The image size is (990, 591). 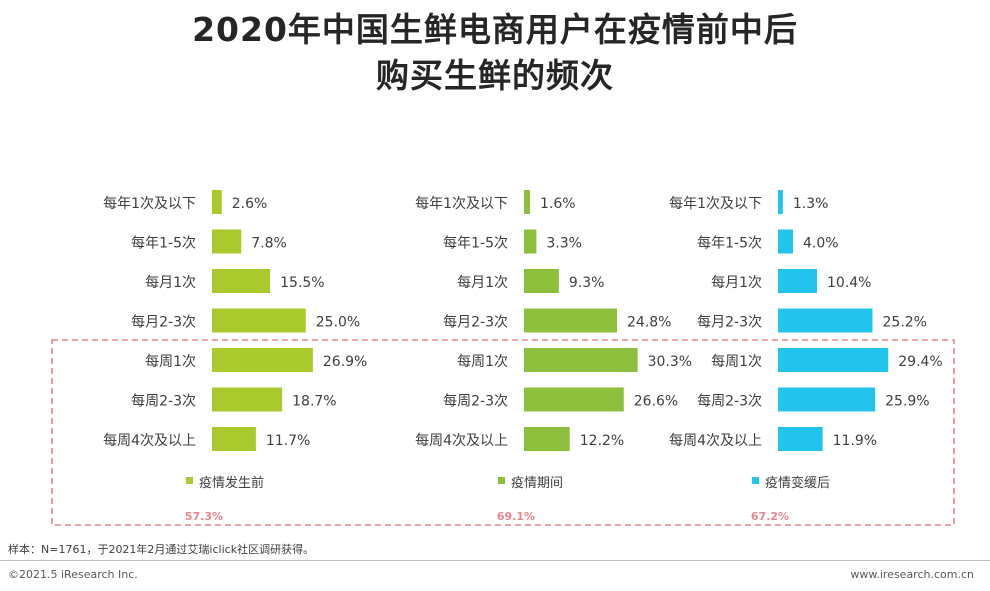 I want to click on weekly-total-label: 69.1%, so click(x=516, y=516).